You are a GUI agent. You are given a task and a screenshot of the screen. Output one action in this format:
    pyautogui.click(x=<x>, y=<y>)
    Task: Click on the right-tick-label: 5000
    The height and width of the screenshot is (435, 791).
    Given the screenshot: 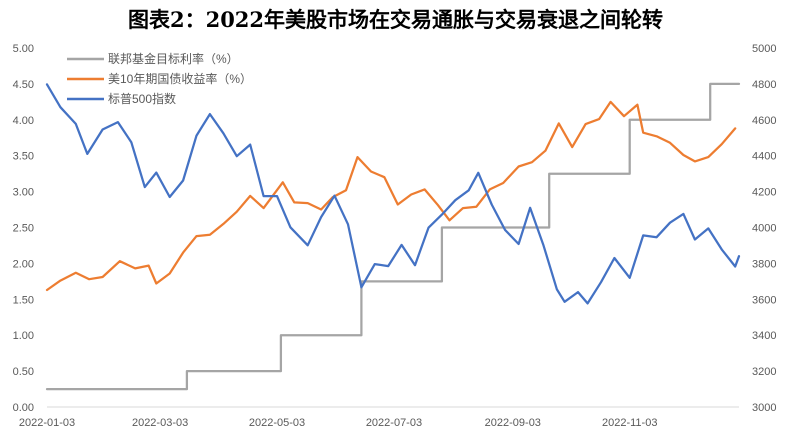 What is the action you would take?
    pyautogui.click(x=764, y=49)
    